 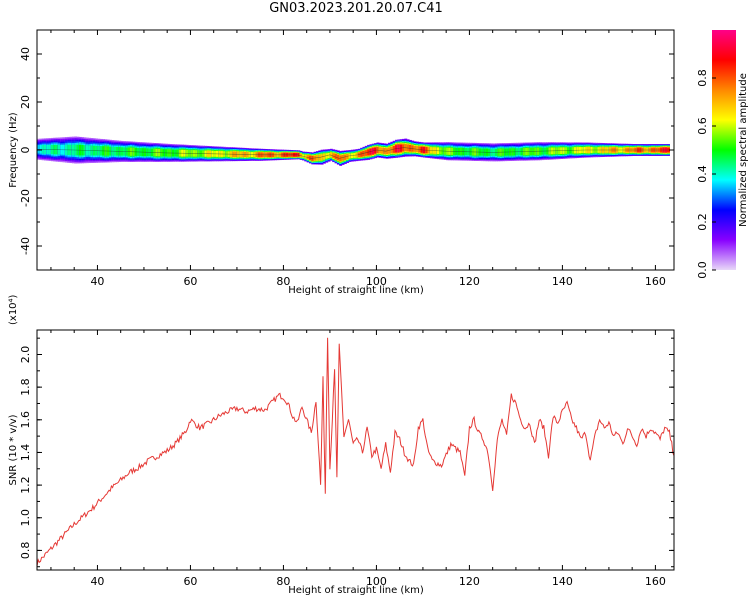 What do you see at coordinates (13, 309) in the screenshot?
I see `snr-y-multiplier: (x10⁴)` at bounding box center [13, 309].